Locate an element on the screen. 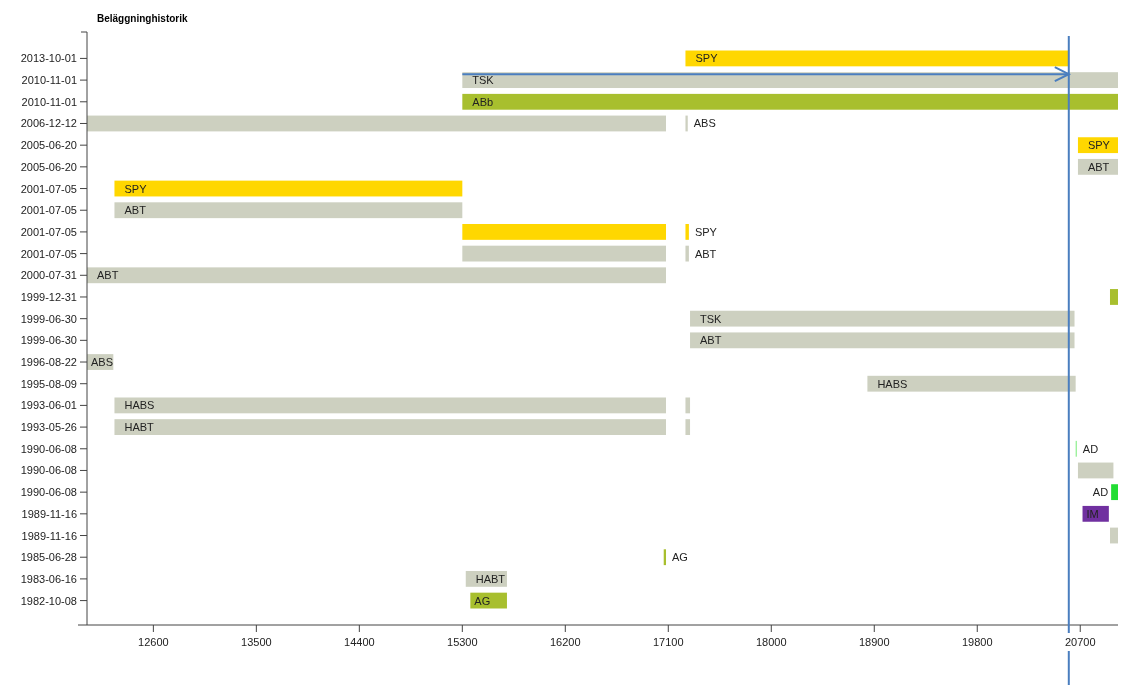 The width and height of the screenshot is (1128, 685). y-tick-label: 1999-12-31 is located at coordinates (48, 296).